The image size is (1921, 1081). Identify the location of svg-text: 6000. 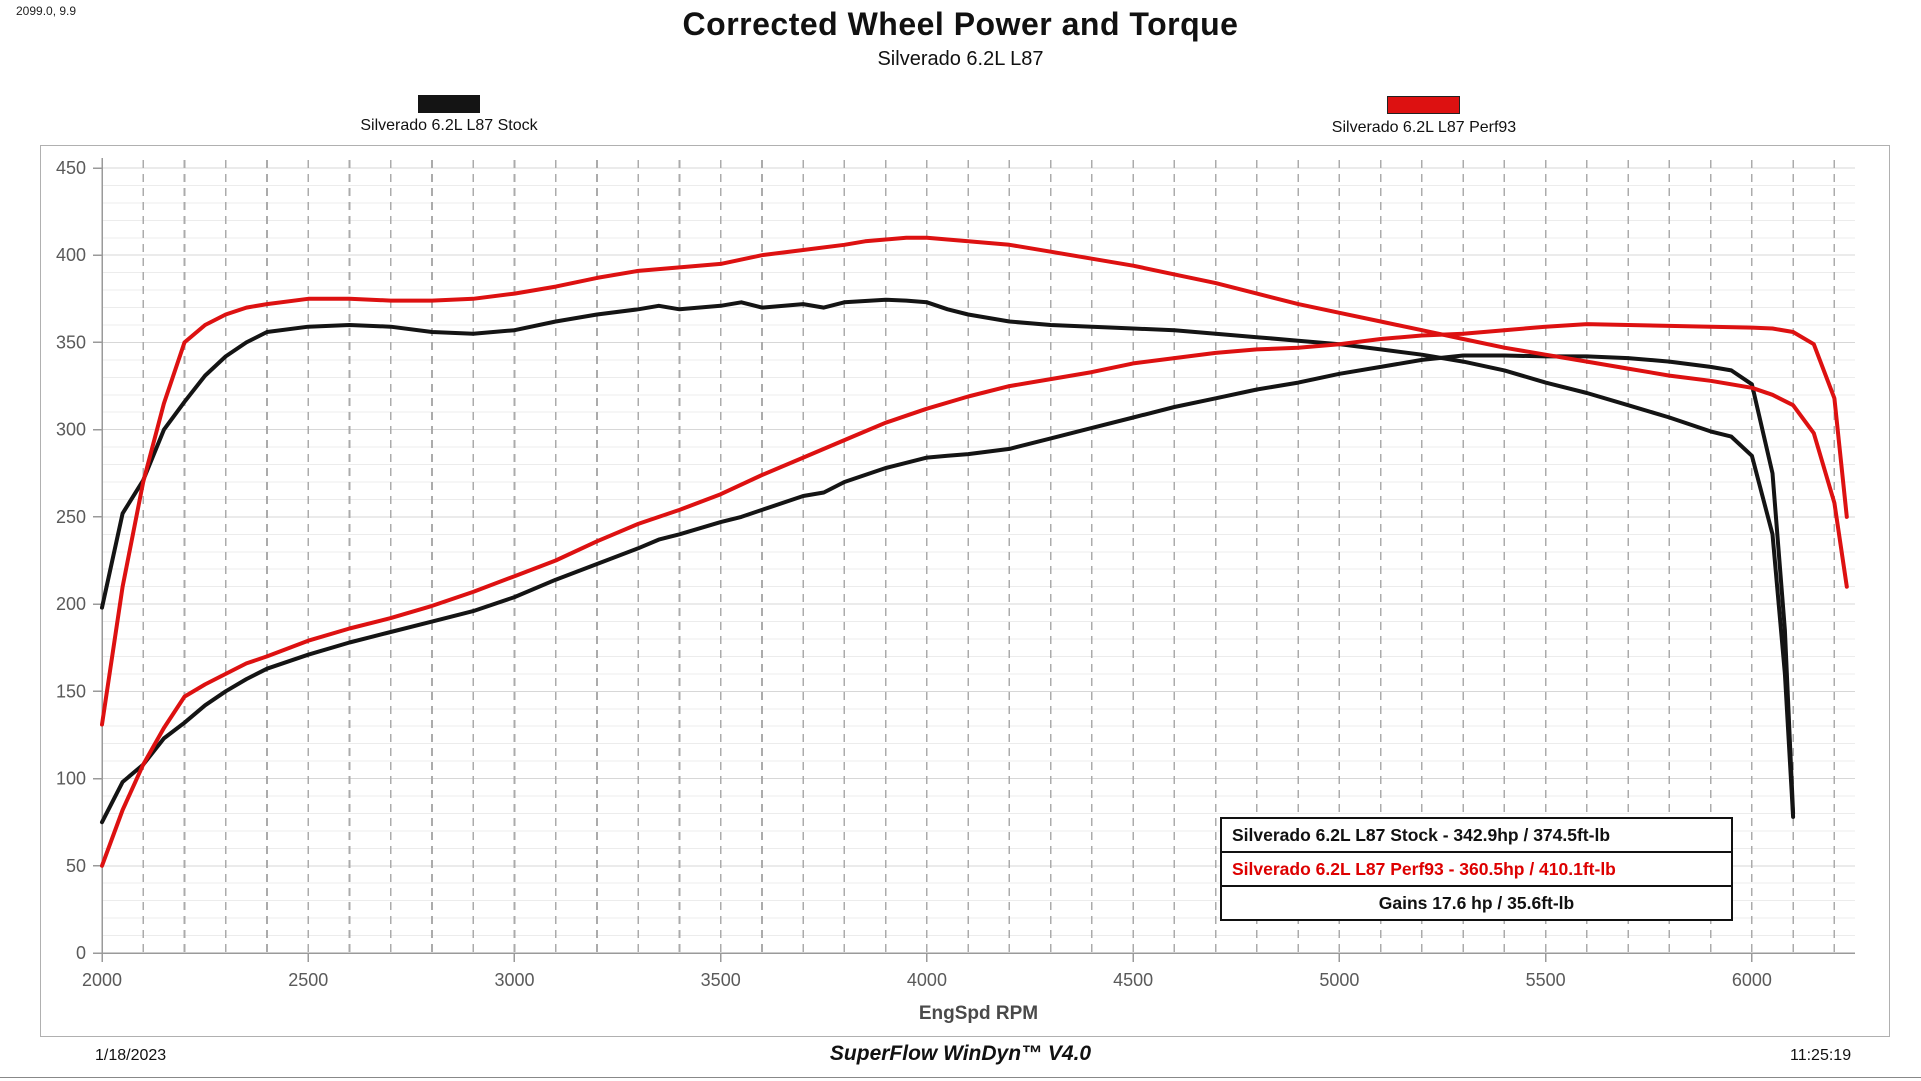
(1752, 980).